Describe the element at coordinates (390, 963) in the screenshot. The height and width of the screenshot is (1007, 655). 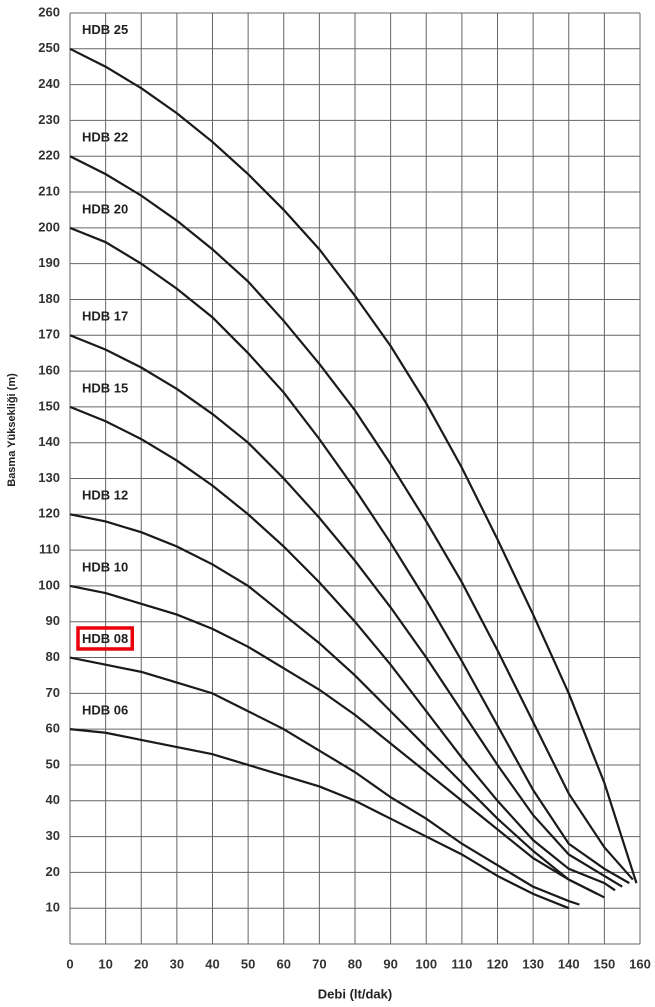
I see `x-tick-label: 90` at that location.